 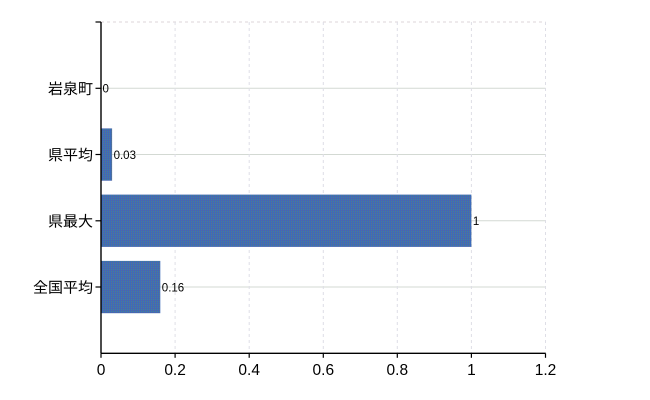 What do you see at coordinates (175, 370) in the screenshot?
I see `svg-text: 0.2` at bounding box center [175, 370].